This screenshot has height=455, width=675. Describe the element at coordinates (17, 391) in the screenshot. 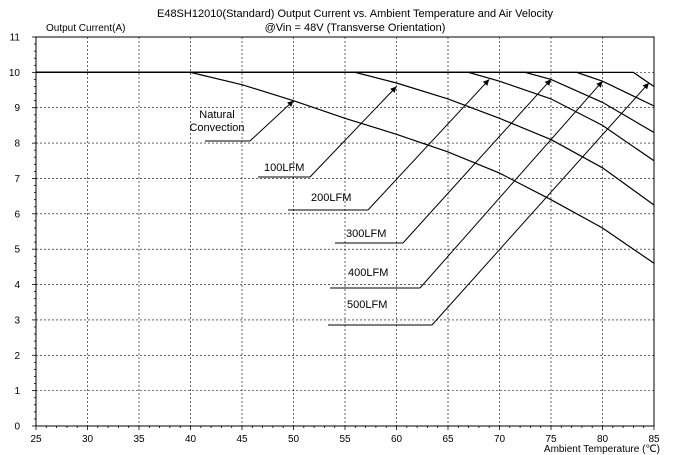

I see `y-tick-label: 1` at that location.